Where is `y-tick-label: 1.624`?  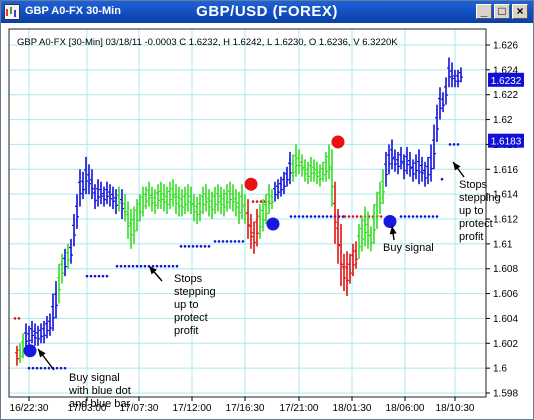 y-tick-label: 1.624 is located at coordinates (505, 70).